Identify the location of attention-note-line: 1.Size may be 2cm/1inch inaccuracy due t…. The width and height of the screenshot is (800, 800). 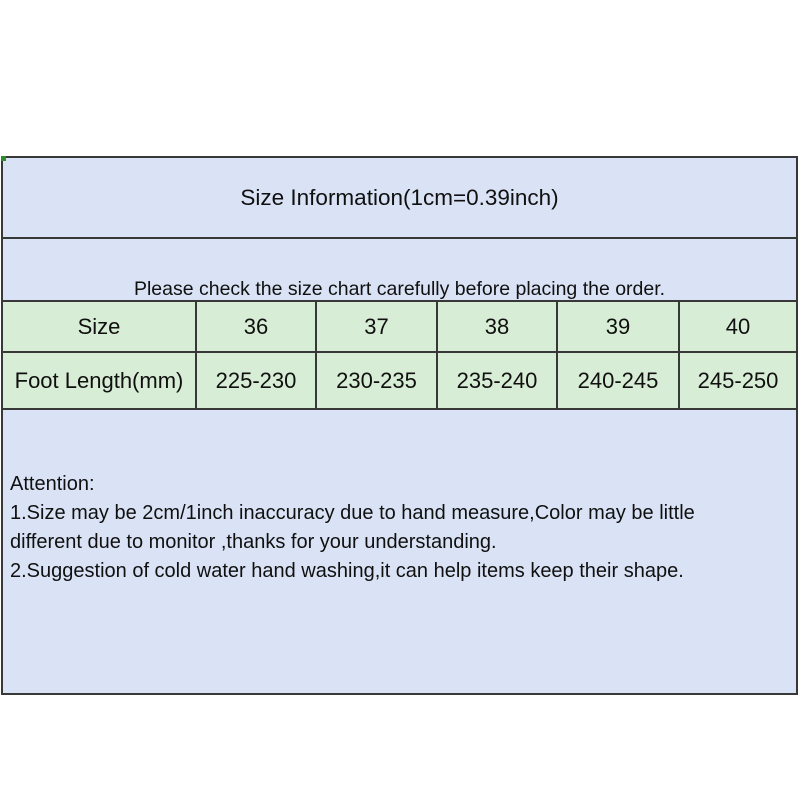
(352, 513).